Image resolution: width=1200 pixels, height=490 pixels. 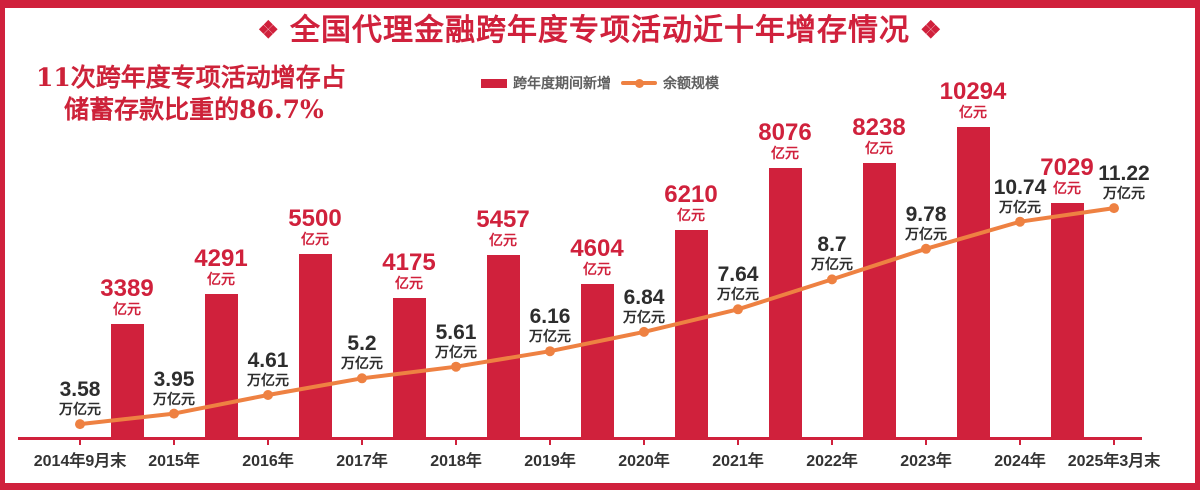 What do you see at coordinates (221, 266) in the screenshot?
I see `bar-value-label: 4291 亿元` at bounding box center [221, 266].